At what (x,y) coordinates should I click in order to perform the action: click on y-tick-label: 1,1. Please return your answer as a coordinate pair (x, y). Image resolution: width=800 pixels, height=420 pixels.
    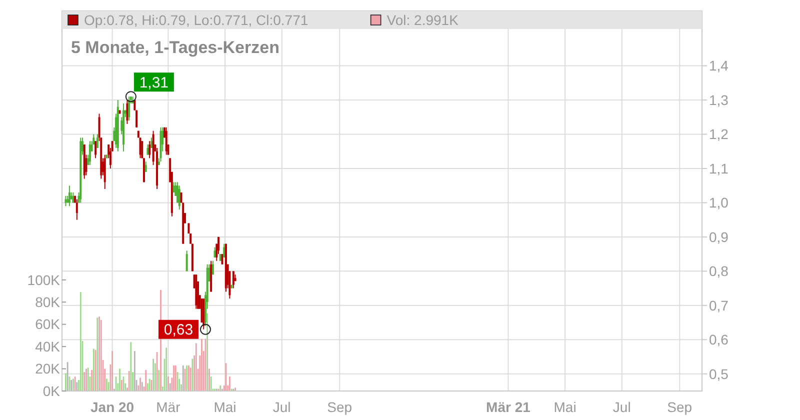
    Looking at the image, I should click on (719, 168).